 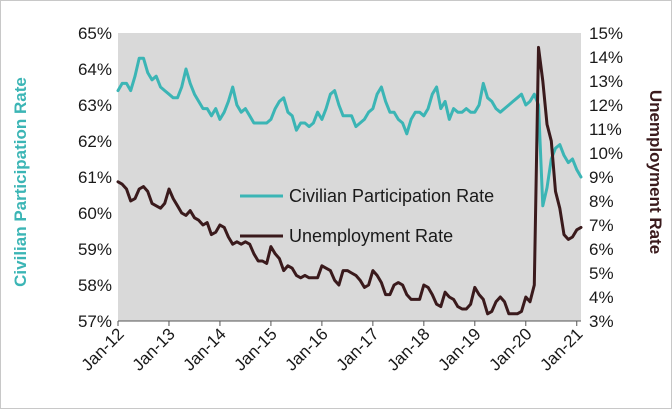 I want to click on left-tick-label: 60%, so click(x=95, y=213).